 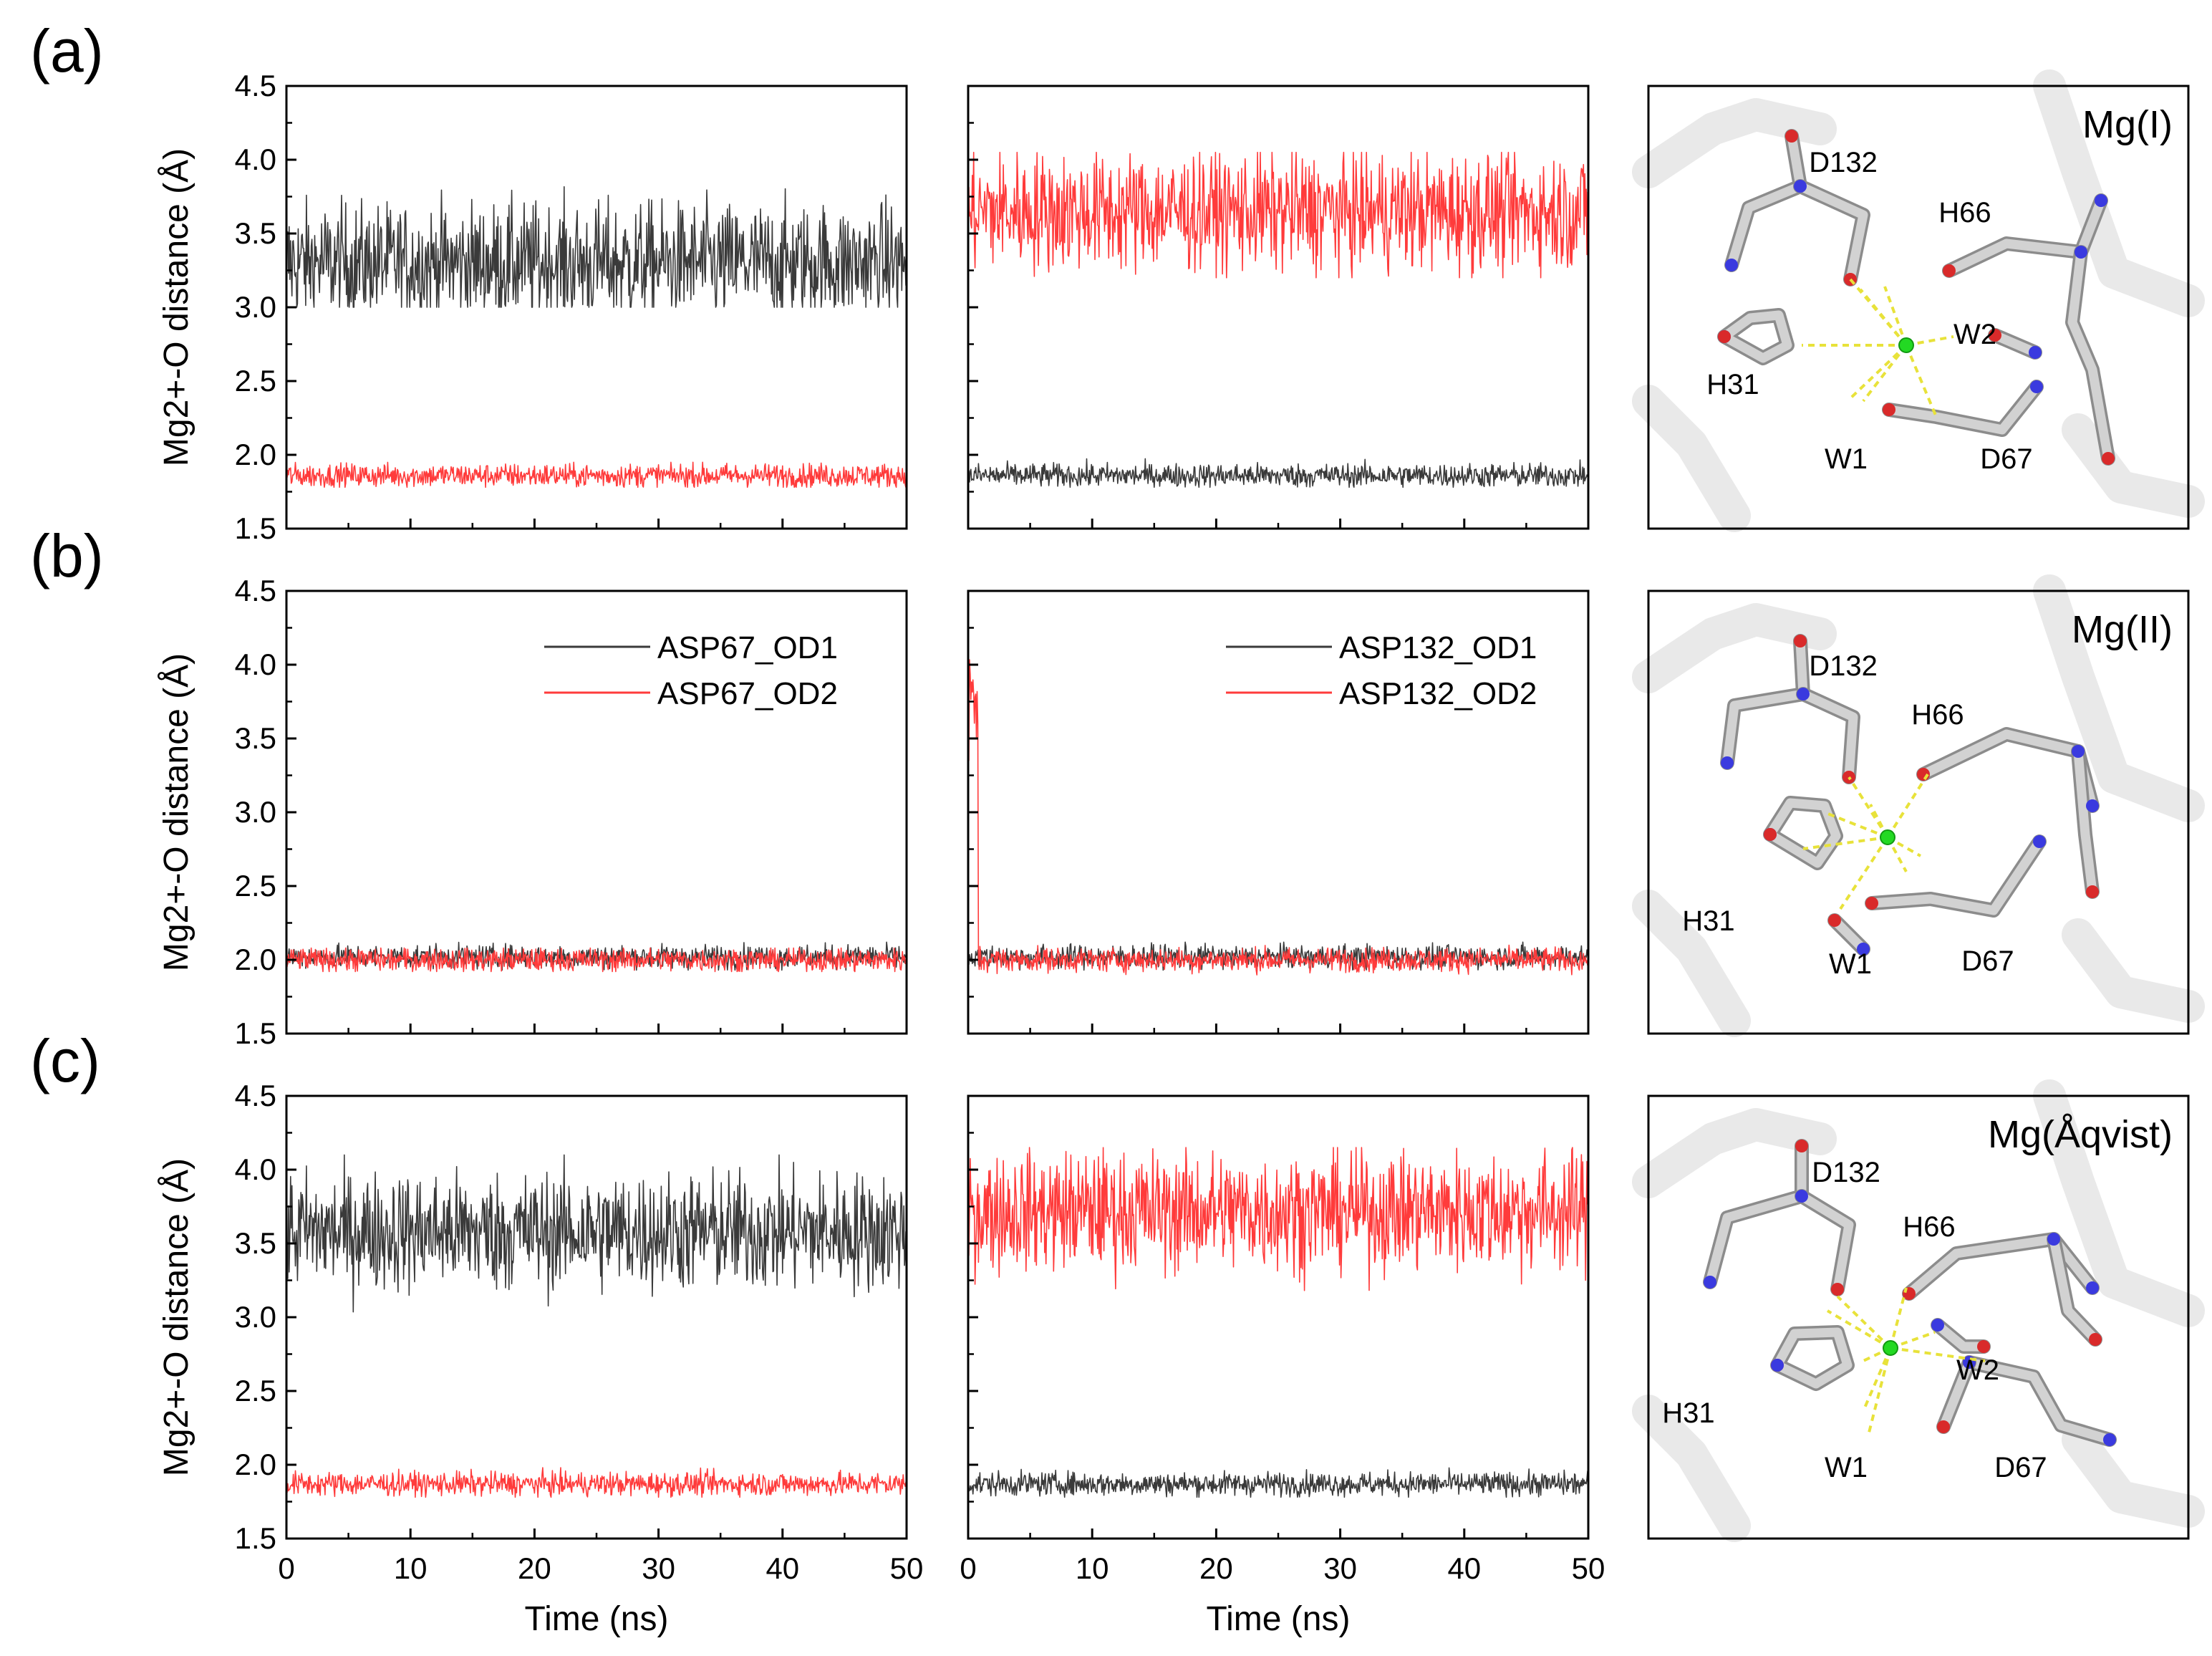 What do you see at coordinates (1216, 1568) in the screenshot?
I see `x-tick-label: 20` at bounding box center [1216, 1568].